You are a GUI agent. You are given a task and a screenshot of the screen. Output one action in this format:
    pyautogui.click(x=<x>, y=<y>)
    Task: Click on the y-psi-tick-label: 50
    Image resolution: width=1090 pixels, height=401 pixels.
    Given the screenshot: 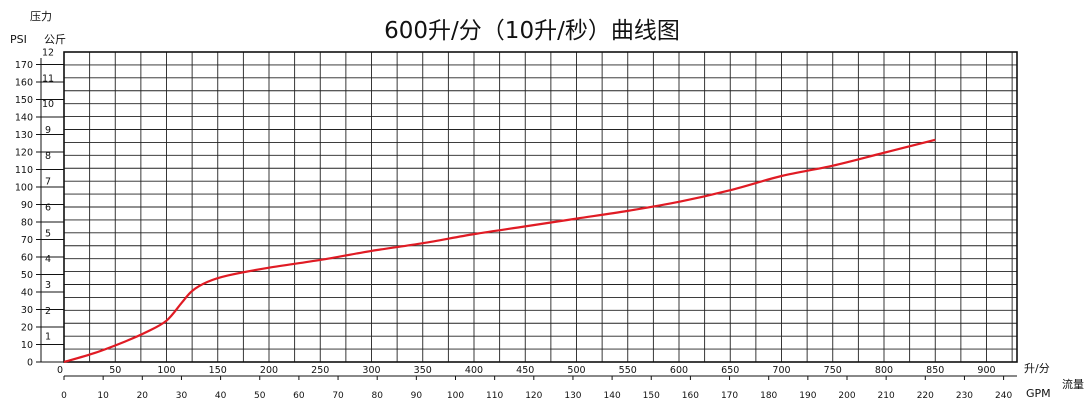 What is the action you would take?
    pyautogui.click(x=27, y=275)
    